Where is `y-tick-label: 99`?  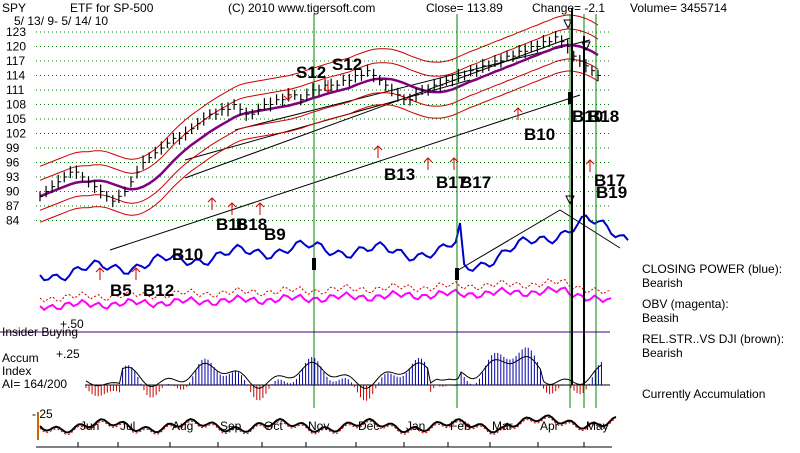 y-tick-label: 99 is located at coordinates (13, 148).